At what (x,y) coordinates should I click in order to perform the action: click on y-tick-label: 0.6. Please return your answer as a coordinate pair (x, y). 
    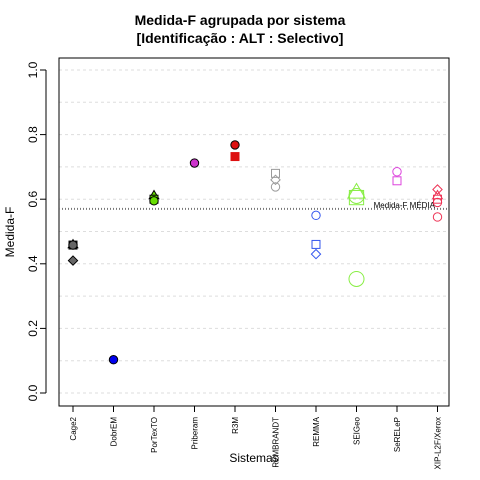
    Looking at the image, I should click on (33, 199).